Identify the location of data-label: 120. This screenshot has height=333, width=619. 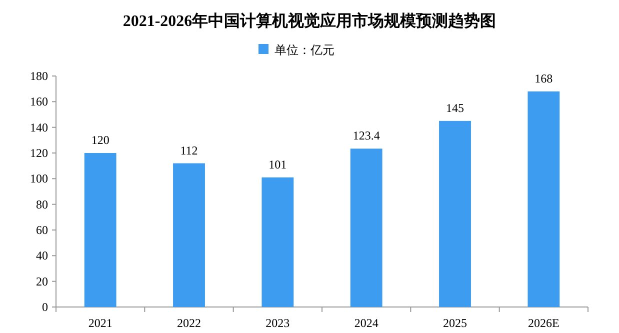
(100, 140).